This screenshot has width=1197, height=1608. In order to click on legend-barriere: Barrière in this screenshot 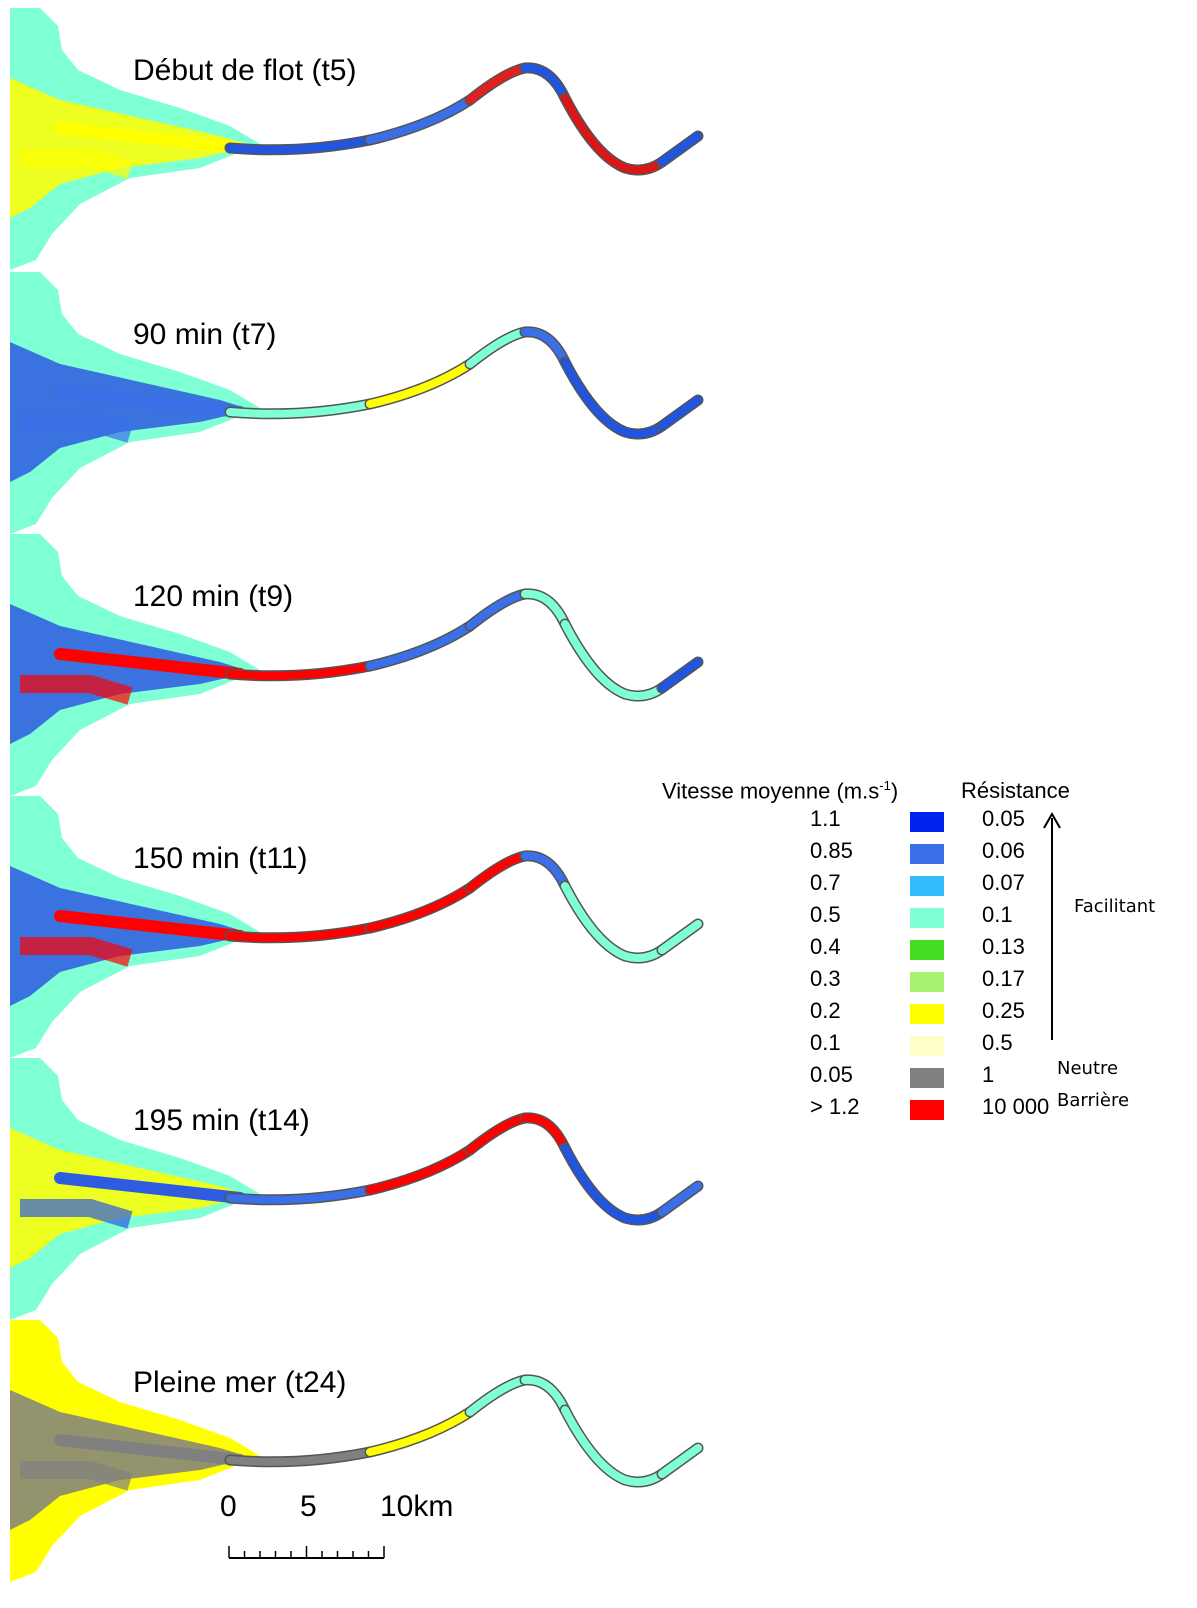, I will do `click(1093, 1100)`.